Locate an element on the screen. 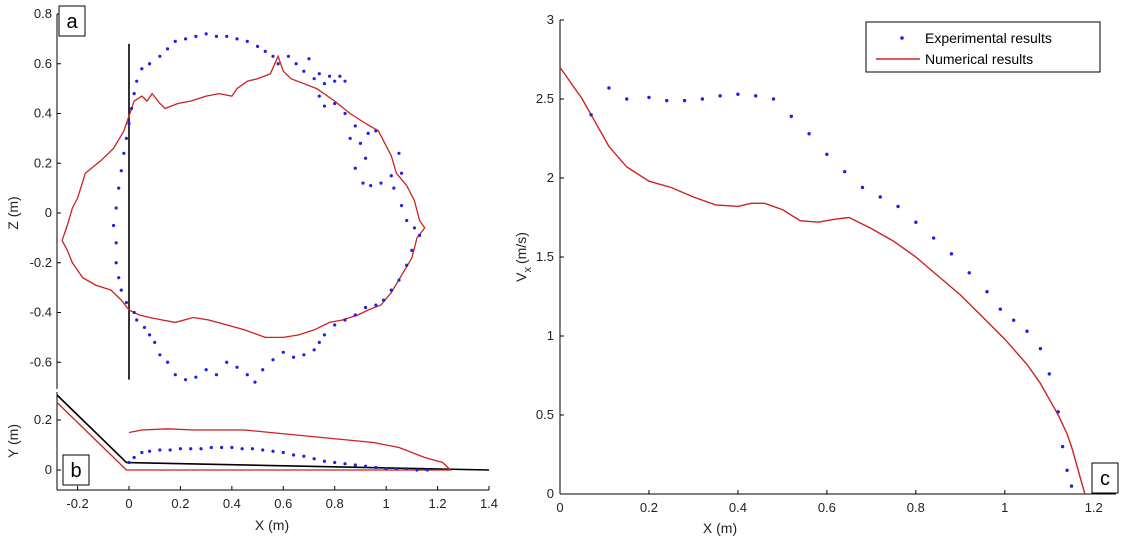 This screenshot has height=539, width=1121. panel-a-y-tick-label: -0.2 is located at coordinates (41, 262).